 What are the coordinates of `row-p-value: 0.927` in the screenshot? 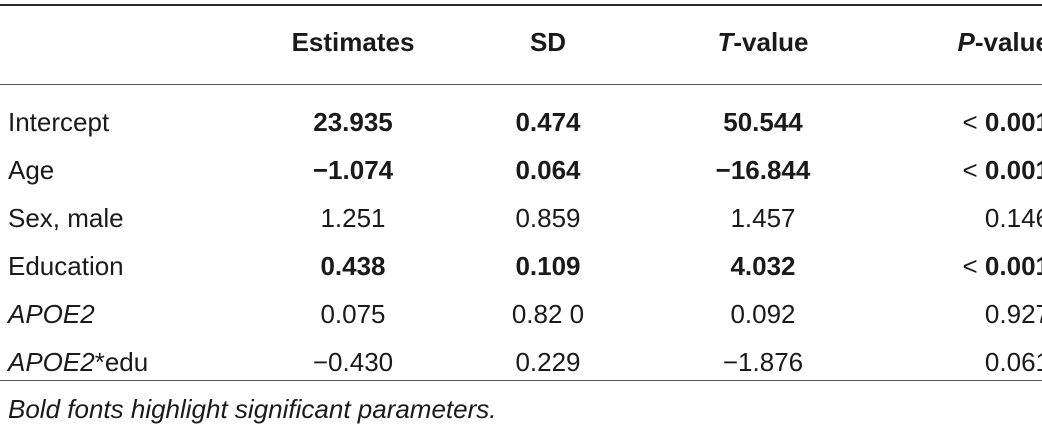 It's located at (965, 314).